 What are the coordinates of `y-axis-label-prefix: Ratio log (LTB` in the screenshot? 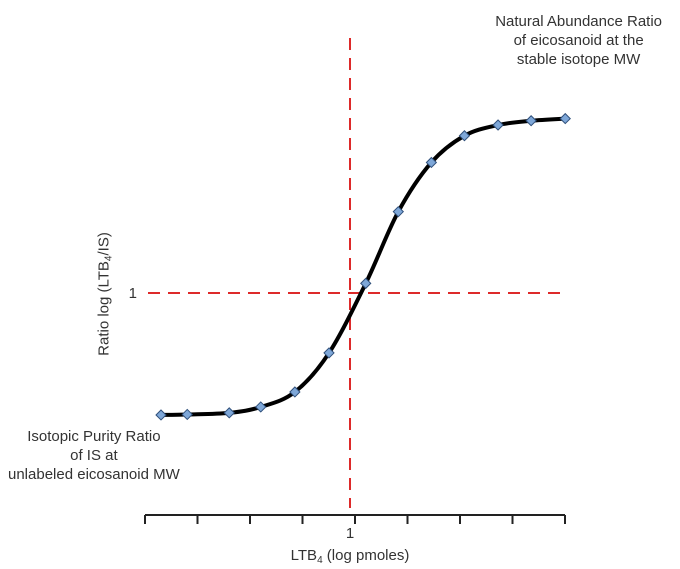 It's located at (104, 308).